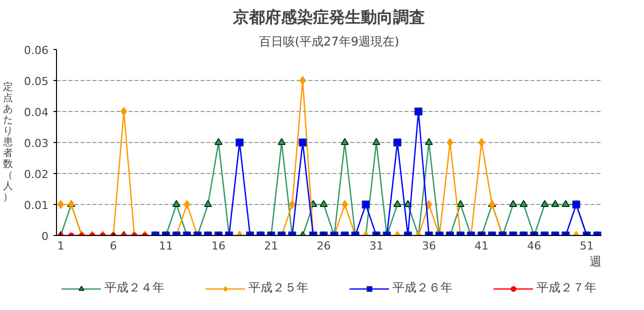 The height and width of the screenshot is (310, 644). I want to click on legend-label: 平成２６年, so click(422, 288).